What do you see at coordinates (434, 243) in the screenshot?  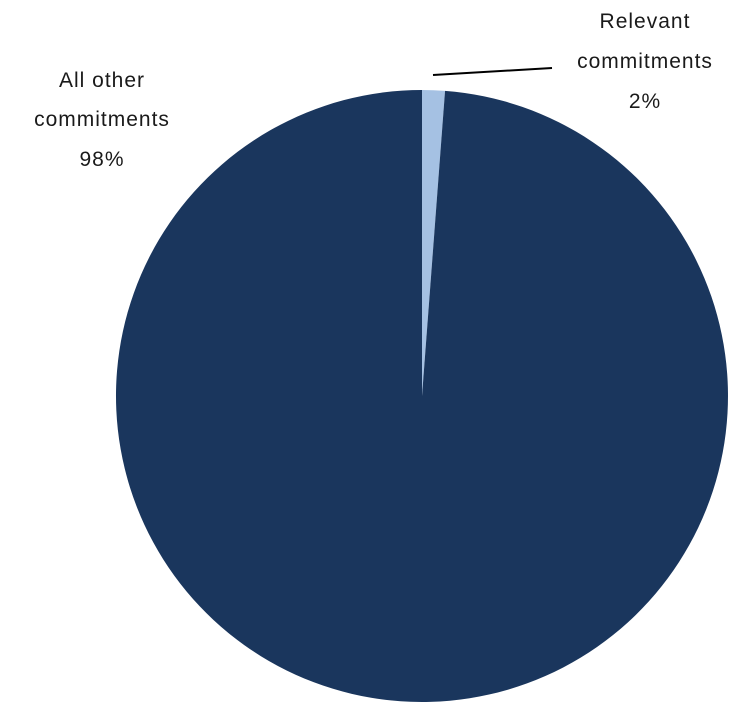 I see `pie-slice-relevant` at bounding box center [434, 243].